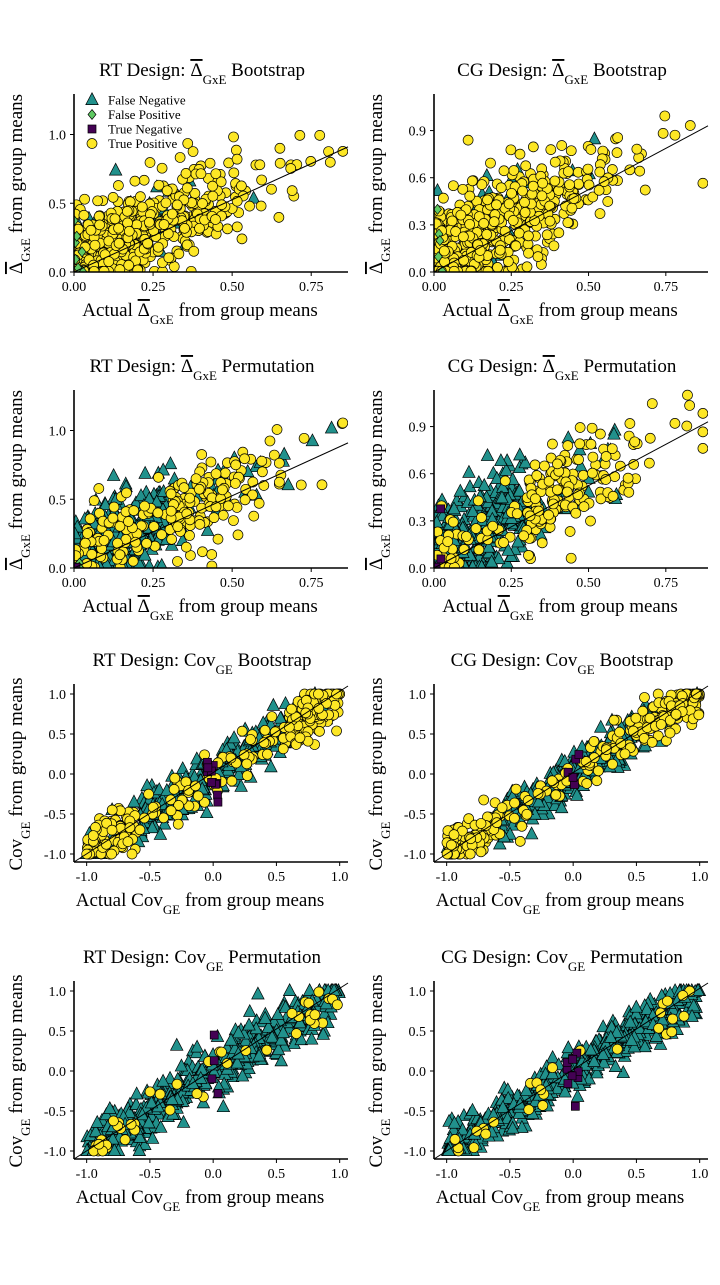 This screenshot has width=720, height=1285. I want to click on legend-true-positive-marker, so click(92, 143).